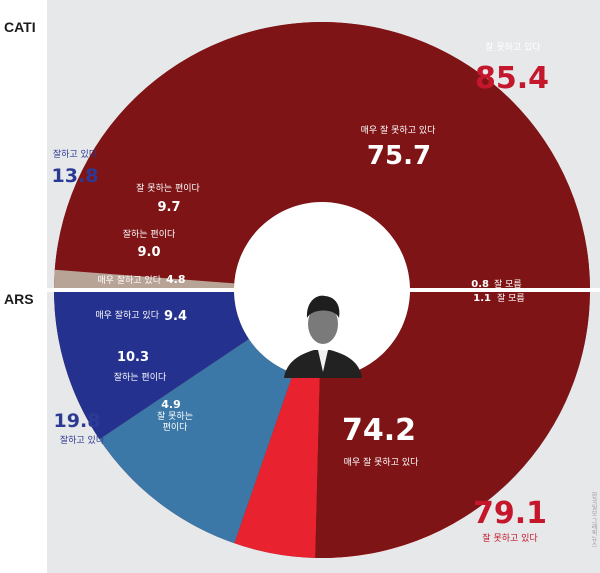 The width and height of the screenshot is (600, 573). What do you see at coordinates (512, 78) in the screenshot?
I see `value-cati-total-negative: 85.4` at bounding box center [512, 78].